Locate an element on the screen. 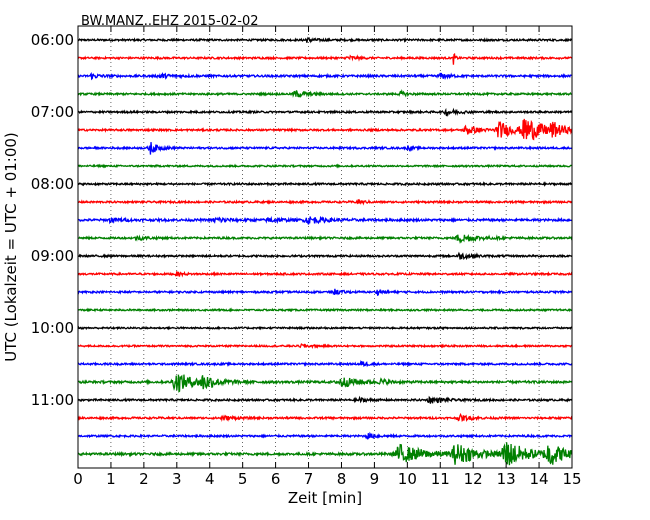 This screenshot has height=520, width=650. y-tick-label: 11:00 is located at coordinates (52, 400).